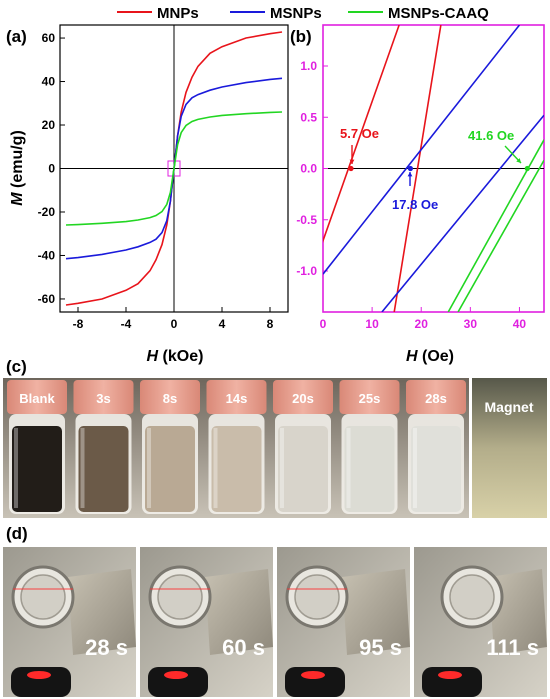 This screenshot has height=699, width=550. I want to click on panel-d-label: (d), so click(17, 533).